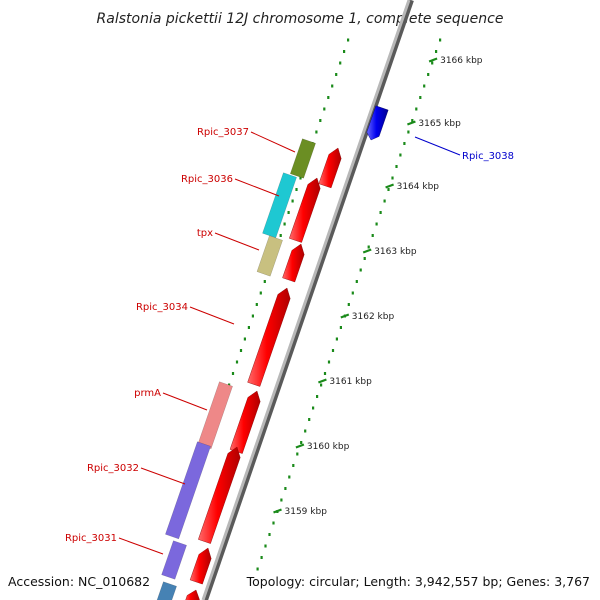 Image resolution: width=600 pixels, height=600 pixels. I want to click on gene-label: Rpic_3031, so click(91, 538).